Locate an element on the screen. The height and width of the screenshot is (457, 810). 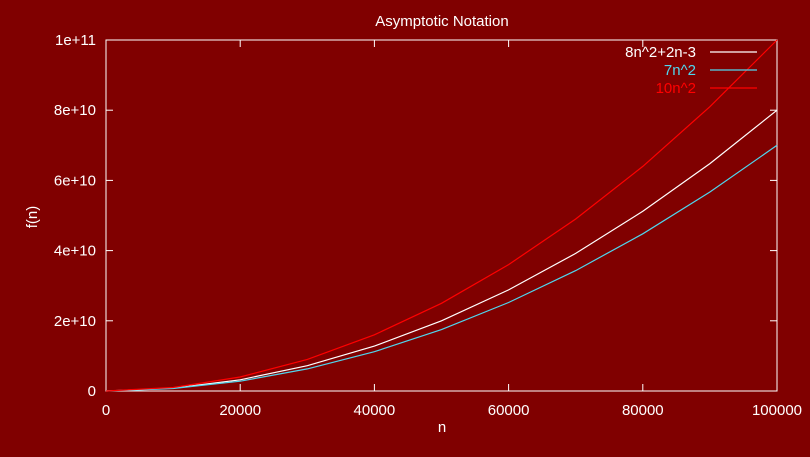
y-tick-label: 2e+10 is located at coordinates (75, 321).